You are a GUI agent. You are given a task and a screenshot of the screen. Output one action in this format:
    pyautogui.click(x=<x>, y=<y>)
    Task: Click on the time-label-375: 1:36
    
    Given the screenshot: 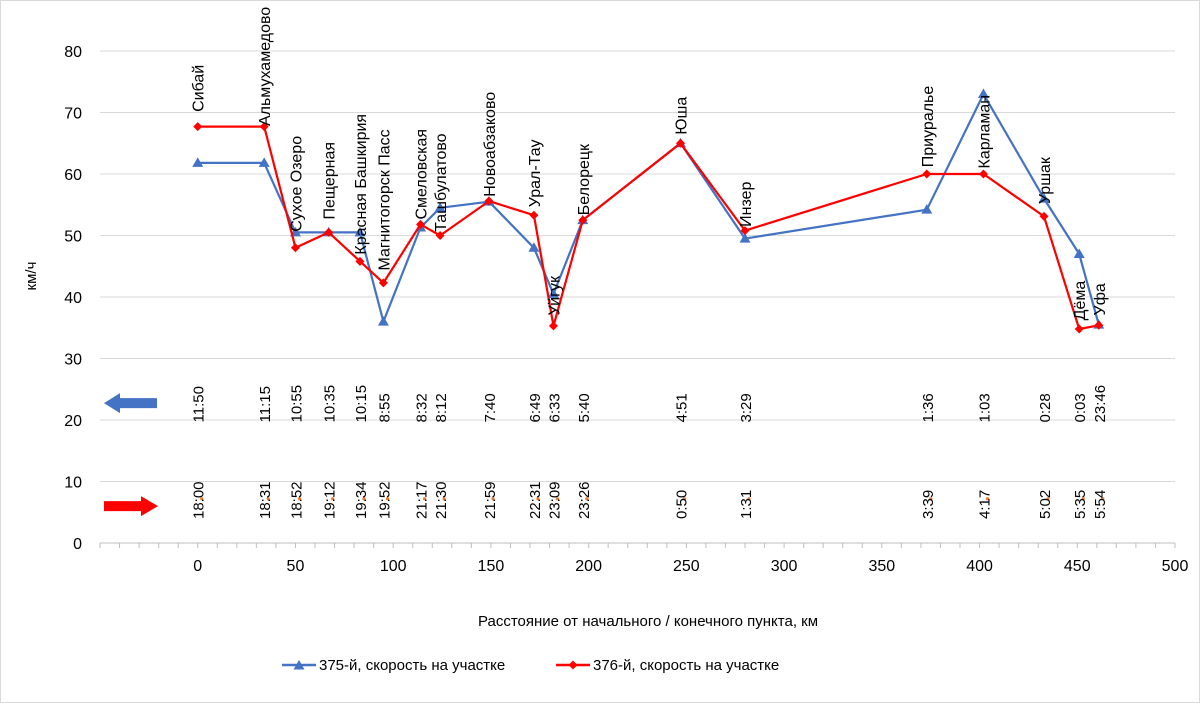 What is the action you would take?
    pyautogui.click(x=928, y=407)
    